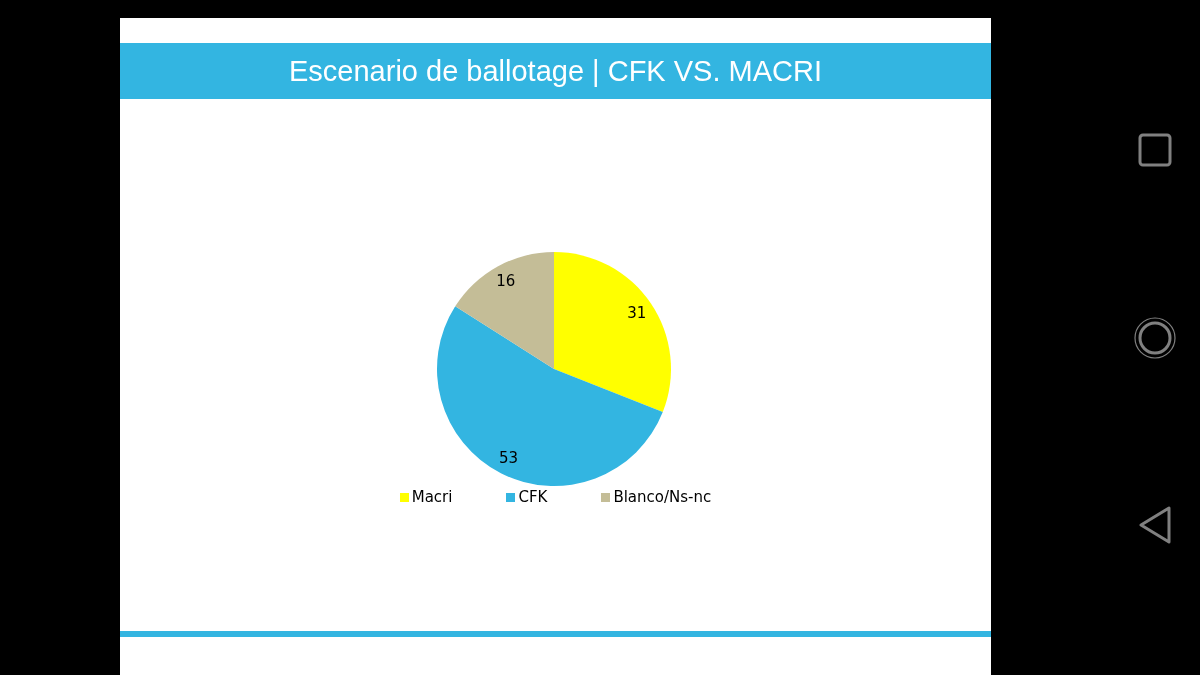  Describe the element at coordinates (637, 312) in the screenshot. I see `data-label: 31` at that location.